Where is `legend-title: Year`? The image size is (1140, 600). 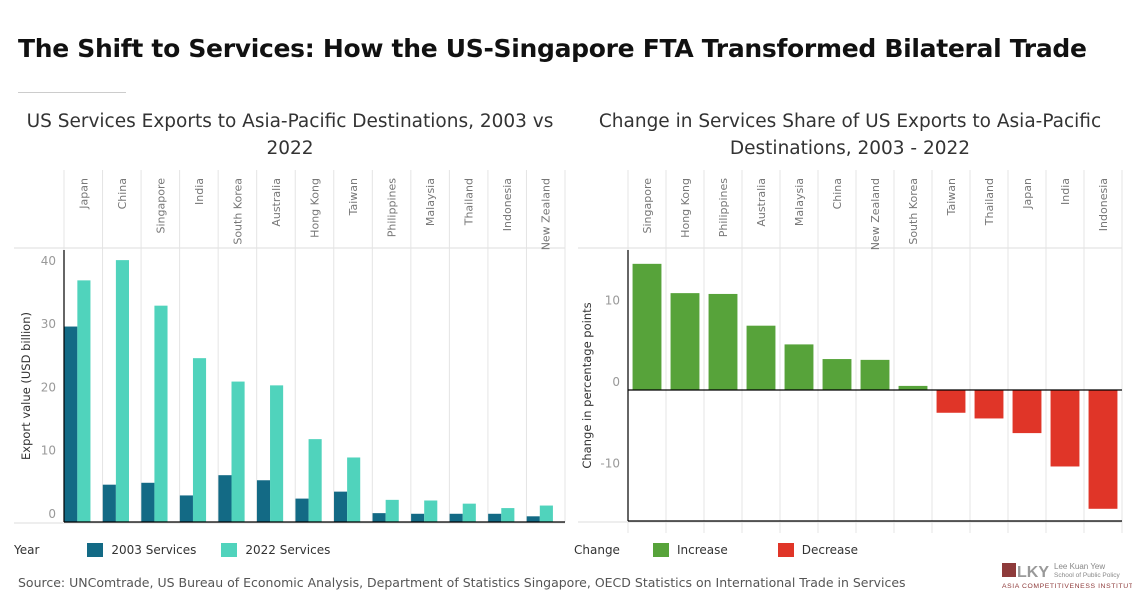
legend-title: Year is located at coordinates (27, 550).